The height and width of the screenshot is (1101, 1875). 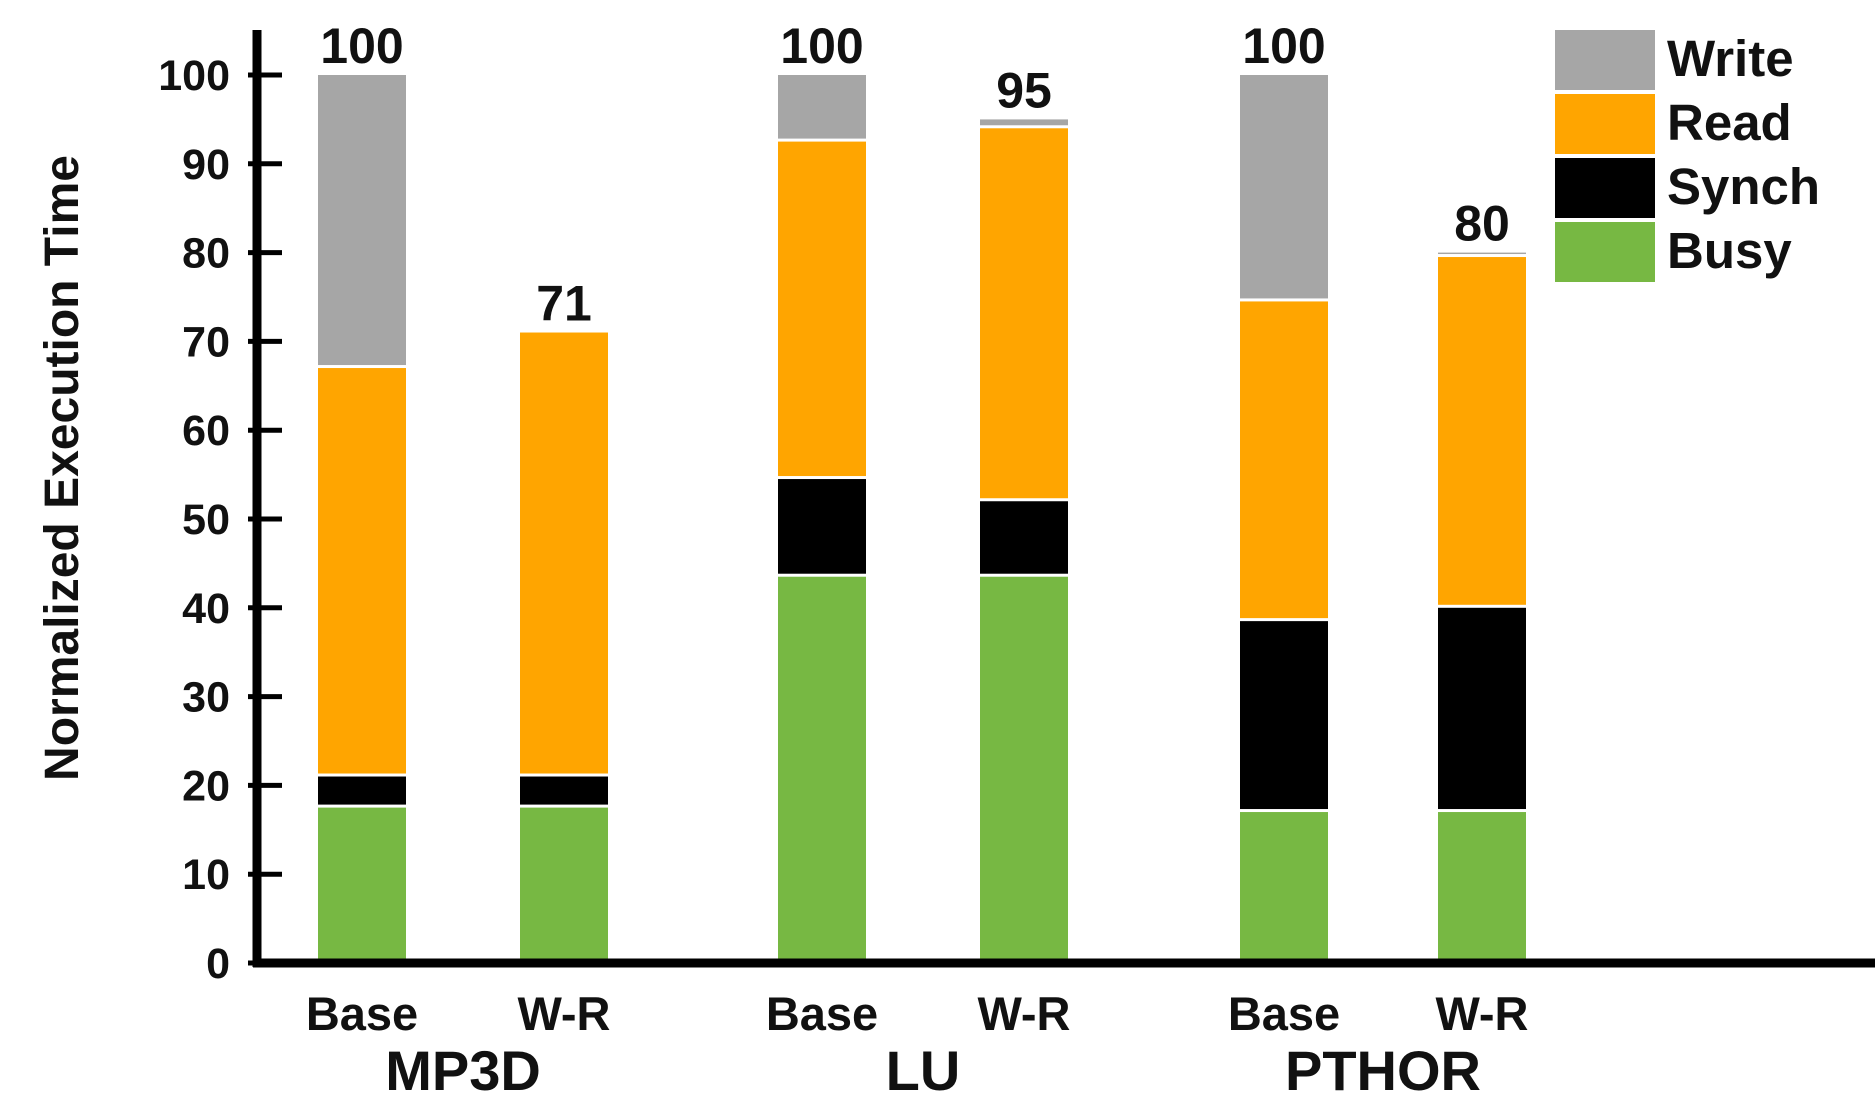 What do you see at coordinates (563, 1013) in the screenshot?
I see `x-tick-label-mp3d-w-r: W-R` at bounding box center [563, 1013].